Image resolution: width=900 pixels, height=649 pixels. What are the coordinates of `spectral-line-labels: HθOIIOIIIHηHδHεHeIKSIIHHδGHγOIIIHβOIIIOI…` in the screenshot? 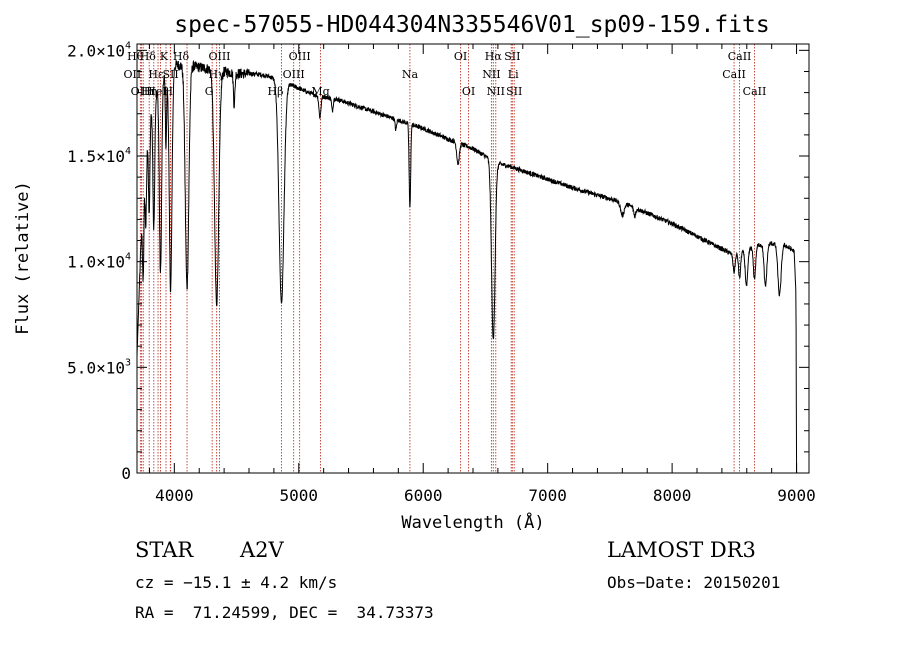 It's located at (445, 74).